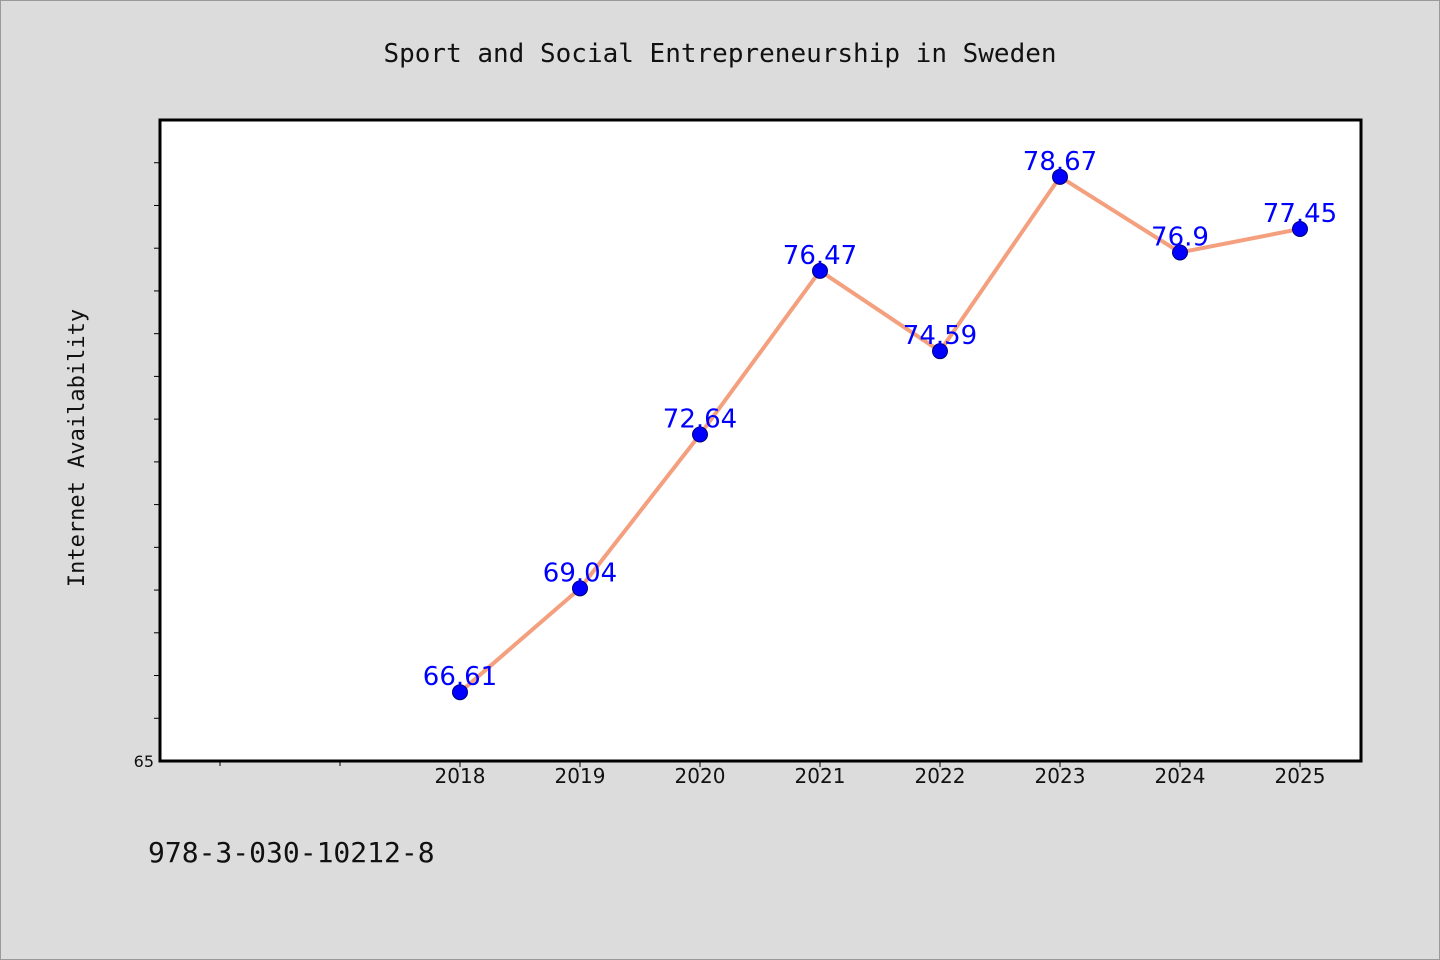  What do you see at coordinates (291, 852) in the screenshot?
I see `isbn-text: 978-3-030-10212-8` at bounding box center [291, 852].